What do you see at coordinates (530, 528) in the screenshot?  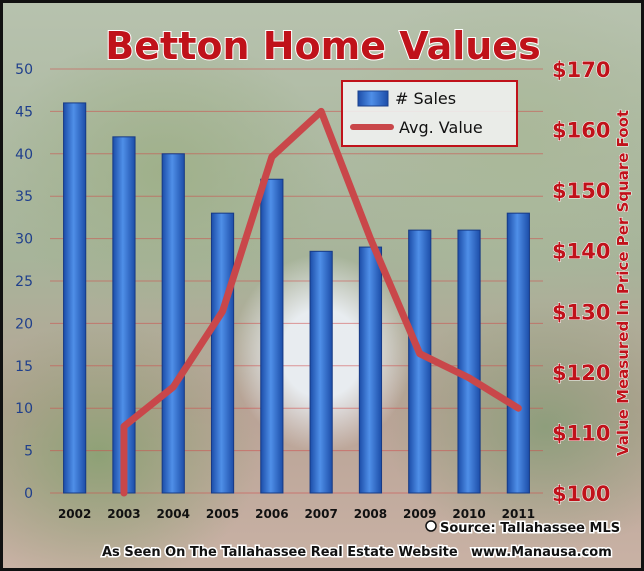 I see `source-text: Source: Tallahassee MLS` at bounding box center [530, 528].